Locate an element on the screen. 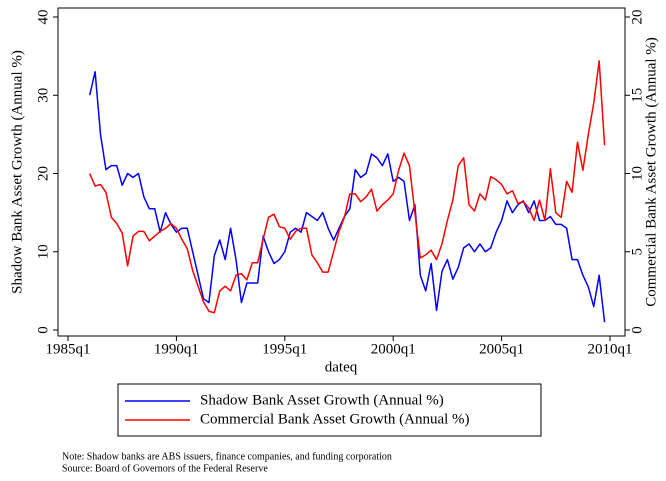 This screenshot has height=481, width=666. y2-tick-label: 15 is located at coordinates (637, 95).